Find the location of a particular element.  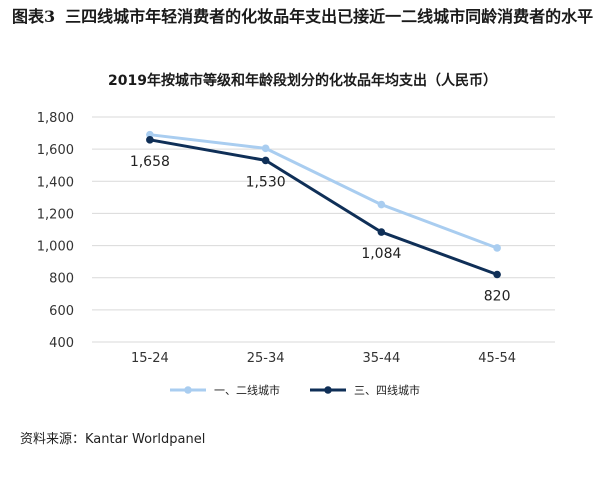

legend-label: 一、二线城市 is located at coordinates (247, 390).